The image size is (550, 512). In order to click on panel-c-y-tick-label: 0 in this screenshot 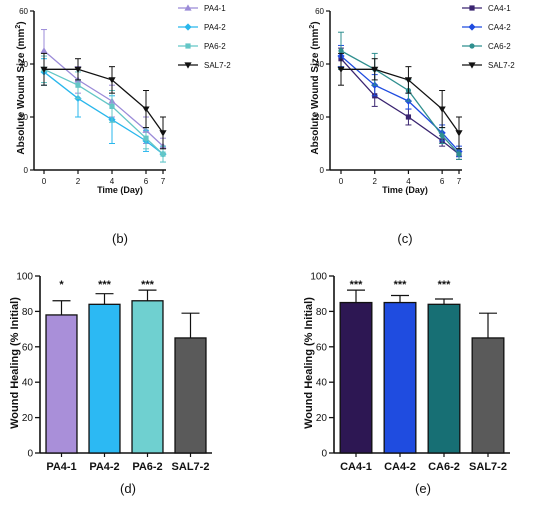, I will do `click(322, 170)`.